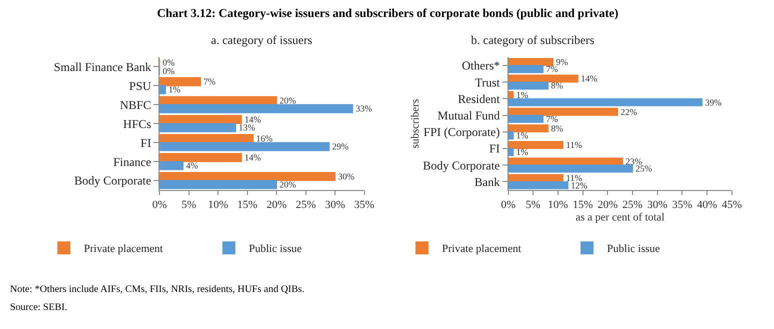 The width and height of the screenshot is (774, 329). I want to click on data-label: 9%, so click(562, 62).